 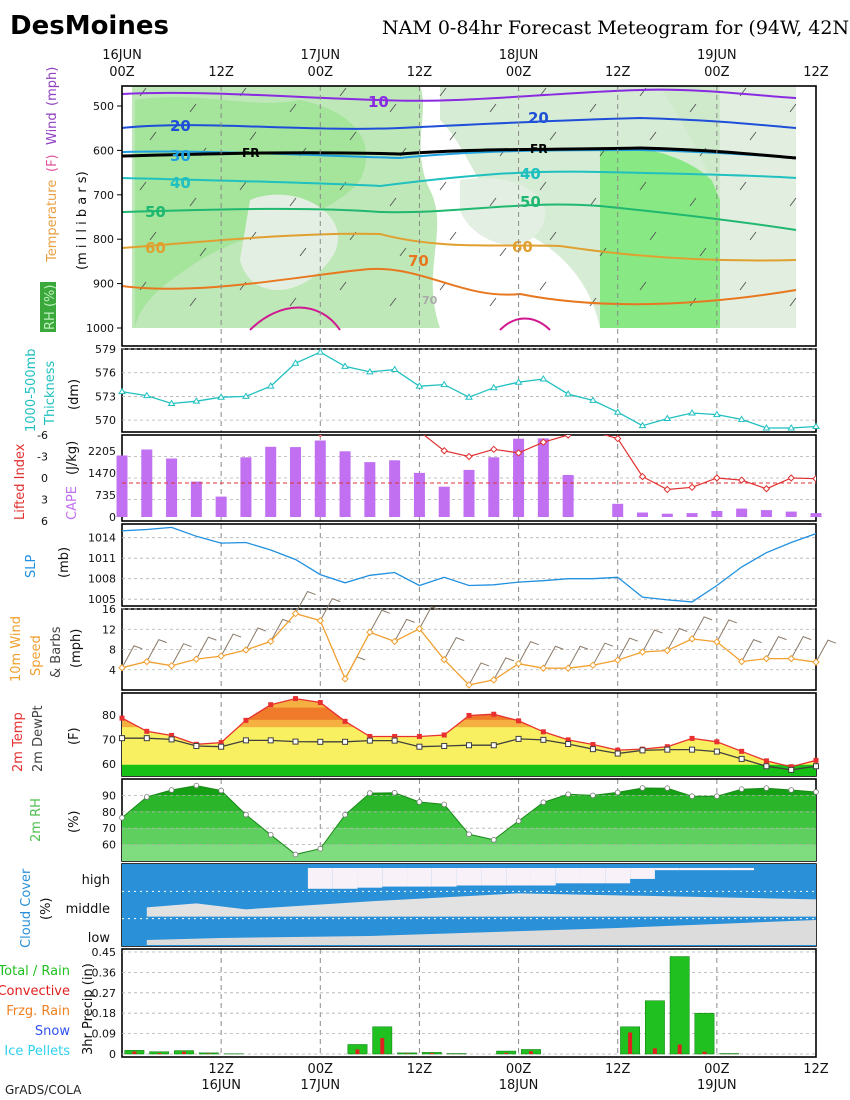 I want to click on precip-total-bar, so click(x=654, y=1027).